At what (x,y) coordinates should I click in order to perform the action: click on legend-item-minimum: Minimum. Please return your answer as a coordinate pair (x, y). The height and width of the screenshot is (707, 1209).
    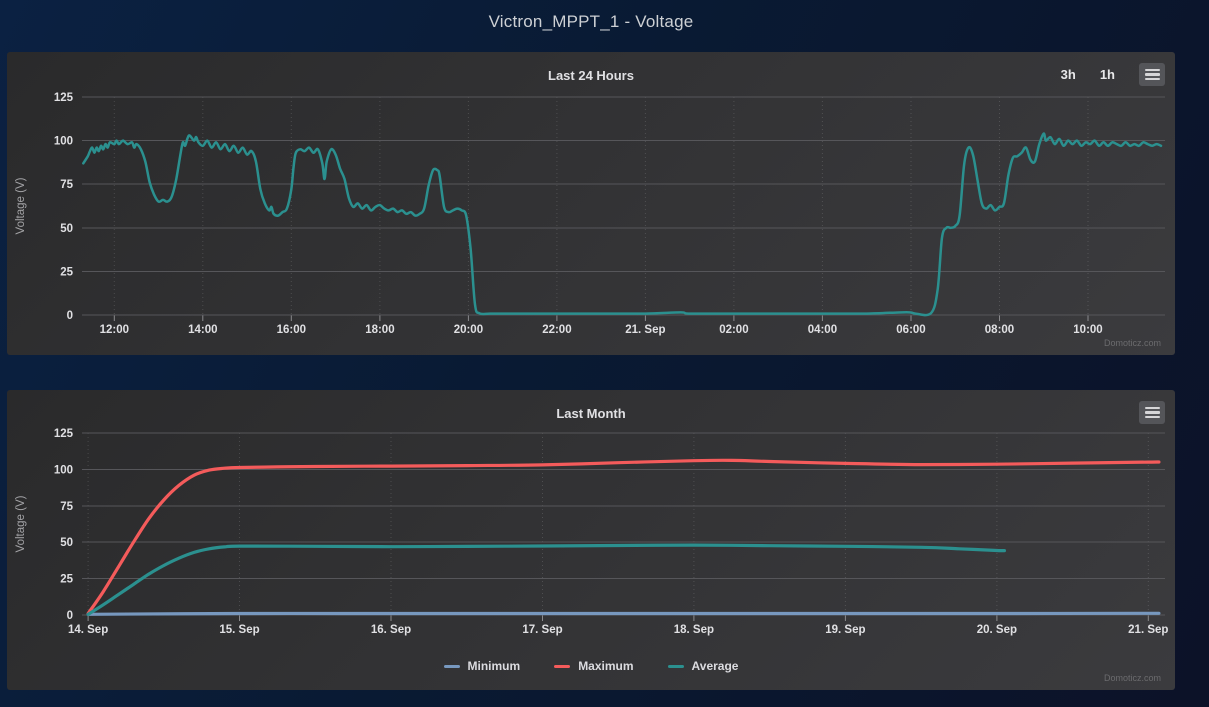
    Looking at the image, I should click on (482, 666).